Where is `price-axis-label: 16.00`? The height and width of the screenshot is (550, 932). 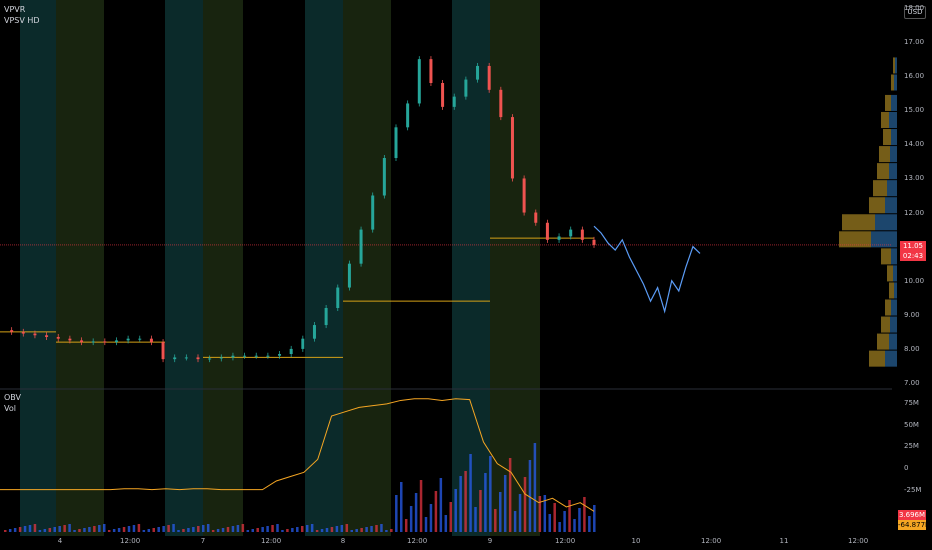
price-axis-label: 16.00 is located at coordinates (914, 76).